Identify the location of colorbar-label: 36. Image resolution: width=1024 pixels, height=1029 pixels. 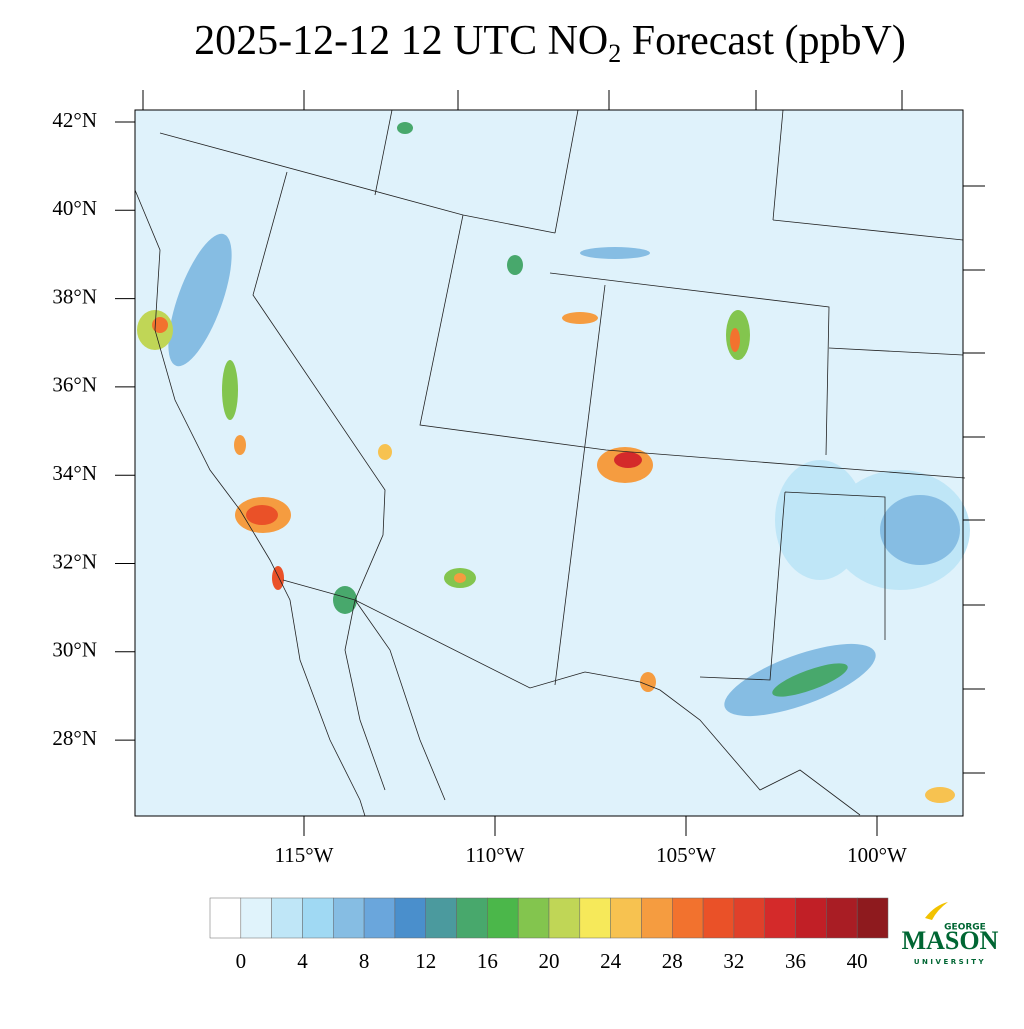
(795, 961).